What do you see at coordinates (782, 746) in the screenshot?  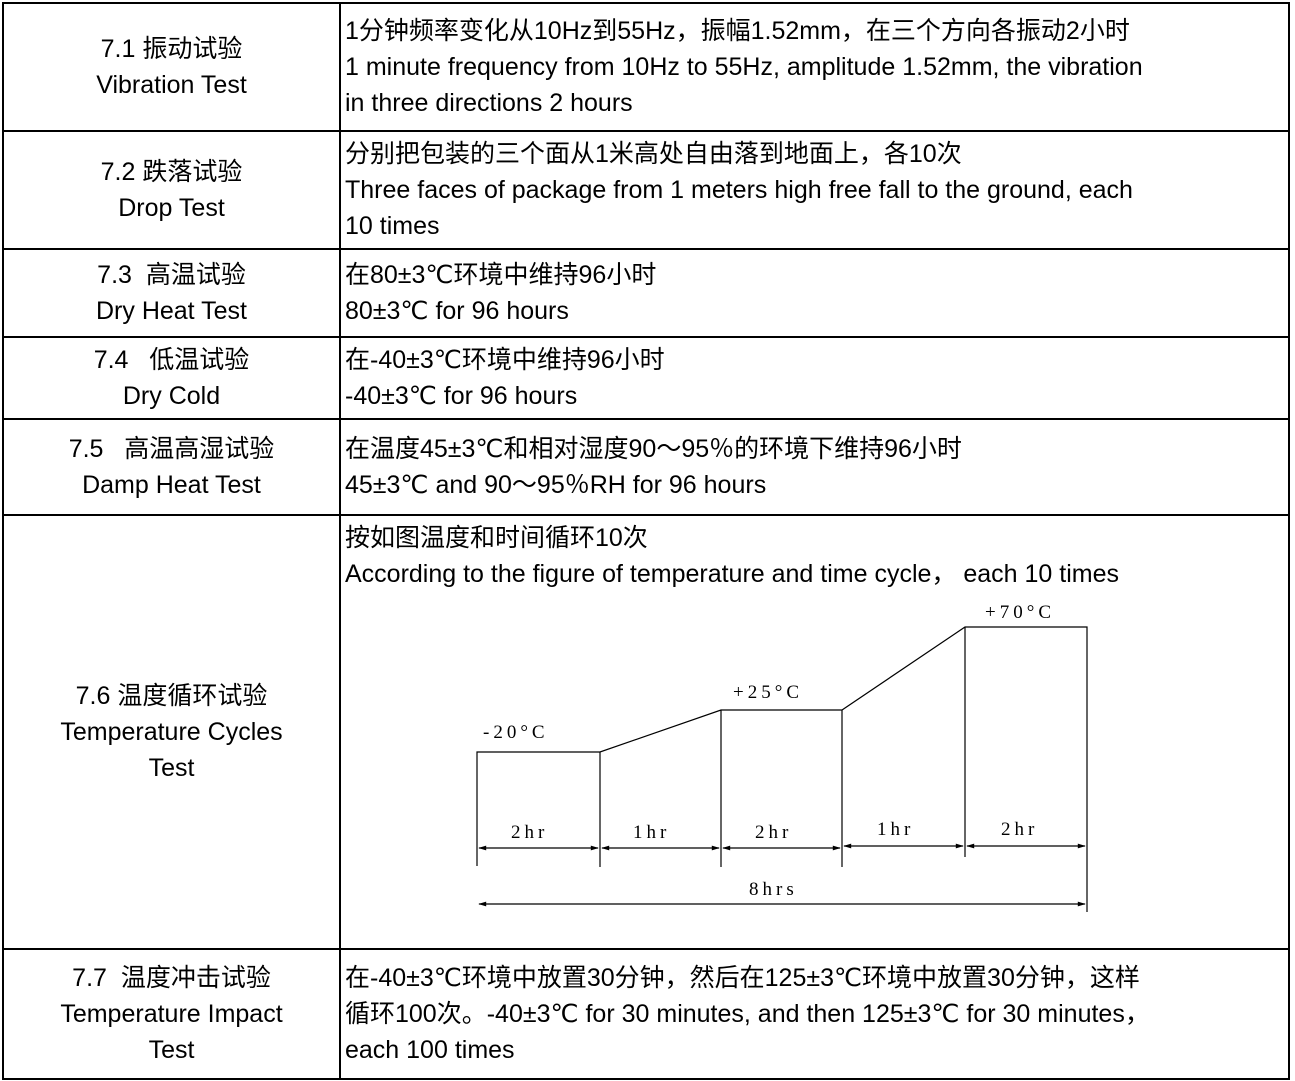 I see `temperature-profile-line` at bounding box center [782, 746].